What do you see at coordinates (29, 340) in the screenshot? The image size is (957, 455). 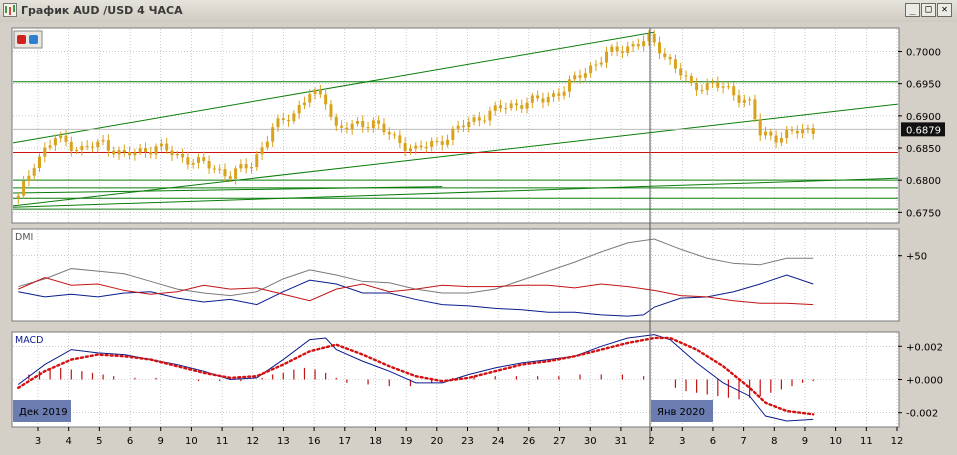 I see `macd-title: MACD` at bounding box center [29, 340].